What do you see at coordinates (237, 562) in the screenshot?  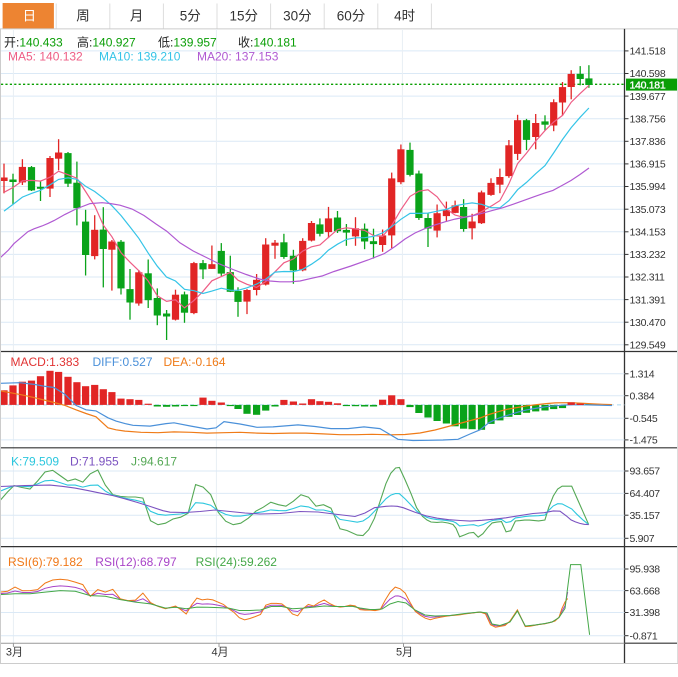 I see `svg-text: RSI(24):59.262` at bounding box center [237, 562].